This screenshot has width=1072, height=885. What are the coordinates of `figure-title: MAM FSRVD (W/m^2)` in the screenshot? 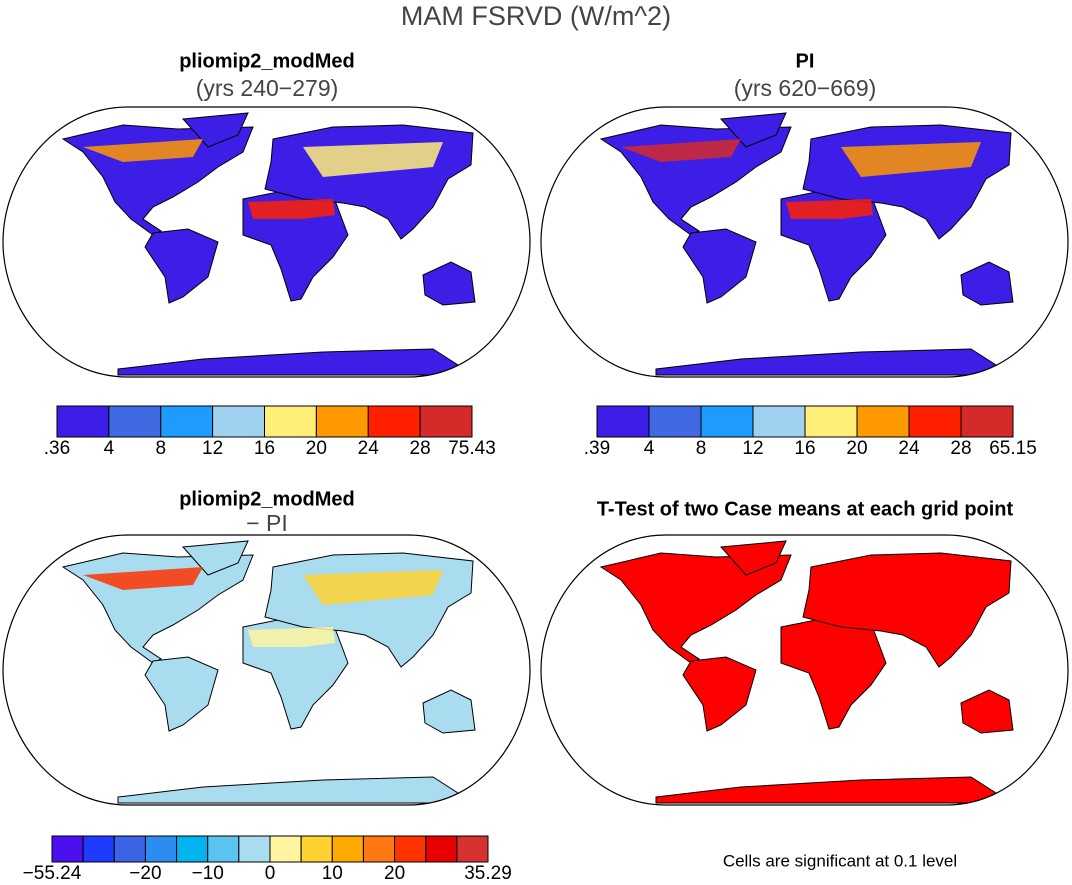 It's located at (536, 16).